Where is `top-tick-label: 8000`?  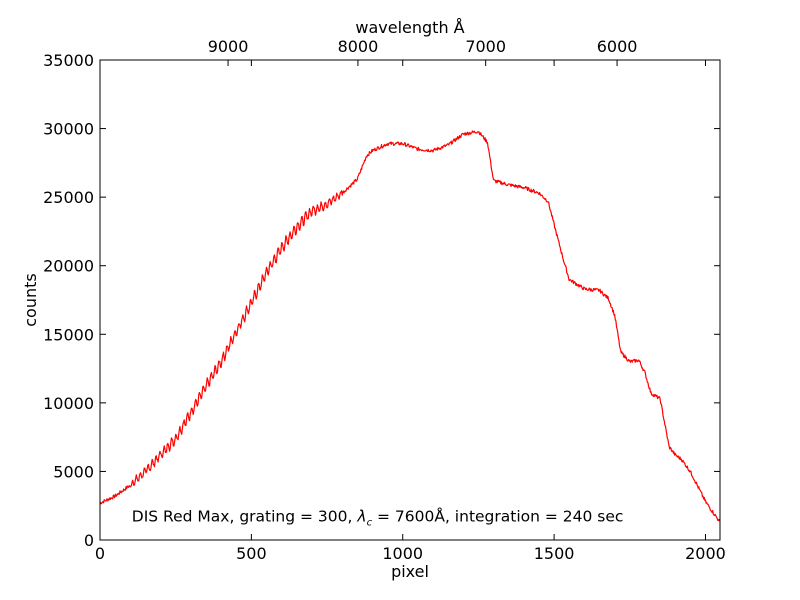
top-tick-label: 8000 is located at coordinates (358, 46).